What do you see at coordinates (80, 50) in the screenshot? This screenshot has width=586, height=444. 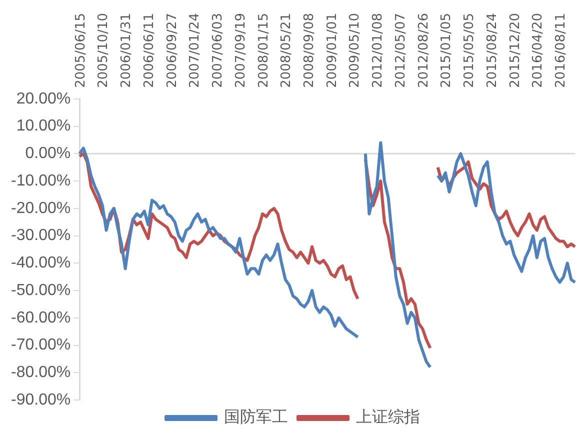 I see `x-tick-label: 2005/06/15` at bounding box center [80, 50].